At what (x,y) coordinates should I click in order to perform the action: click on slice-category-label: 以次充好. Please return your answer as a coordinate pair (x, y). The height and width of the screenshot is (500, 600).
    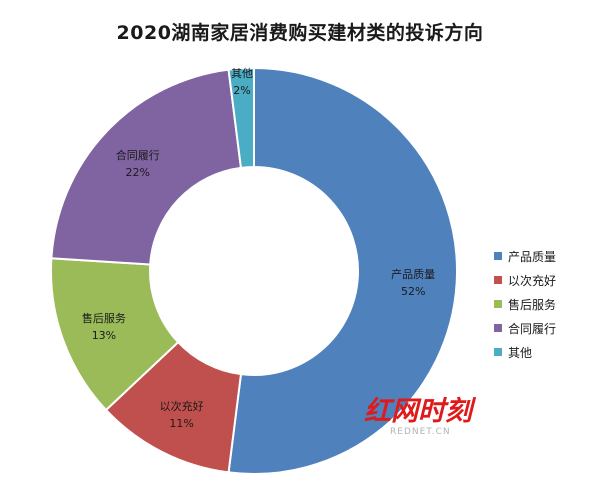
    Looking at the image, I should click on (182, 406).